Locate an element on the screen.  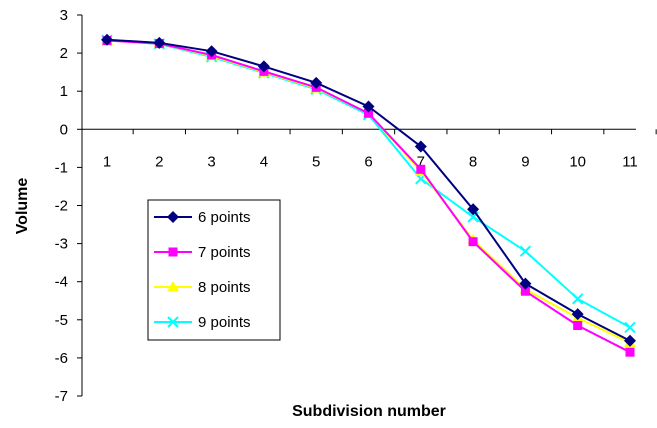
y-axis: 3 2 1 0 -1 -2 -3 -4 -5 -6 -7 is located at coordinates (69, 206).